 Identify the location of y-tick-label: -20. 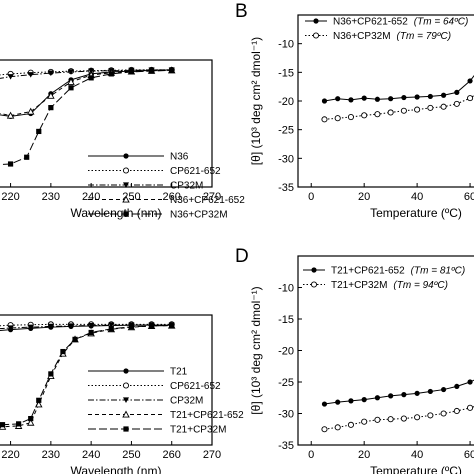
(286, 102).